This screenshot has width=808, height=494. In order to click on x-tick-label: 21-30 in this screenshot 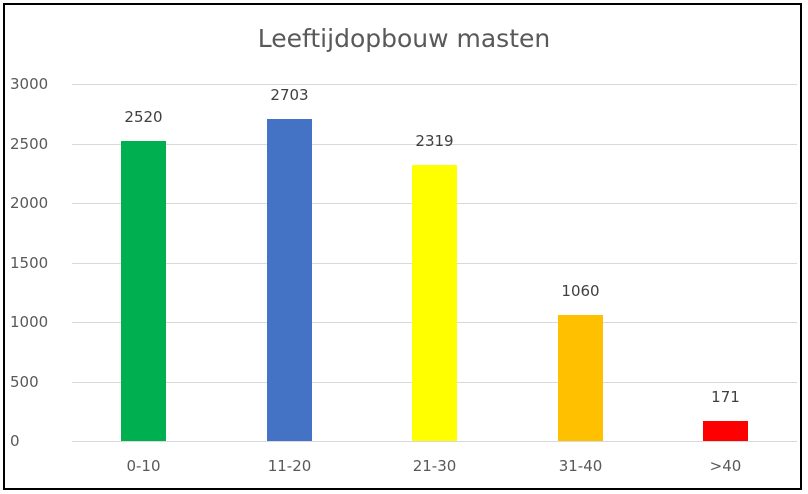, I will do `click(434, 466)`.